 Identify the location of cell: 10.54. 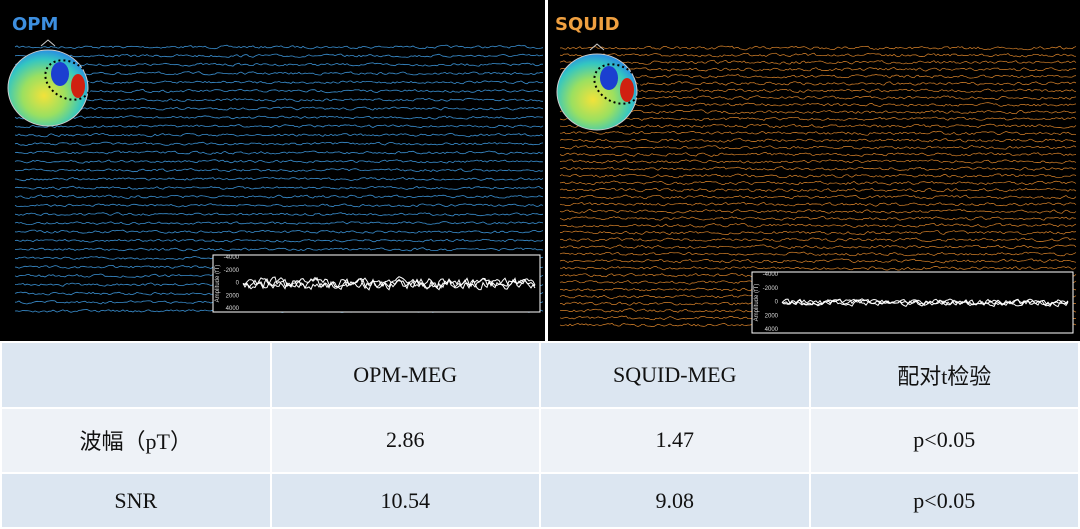
(405, 500).